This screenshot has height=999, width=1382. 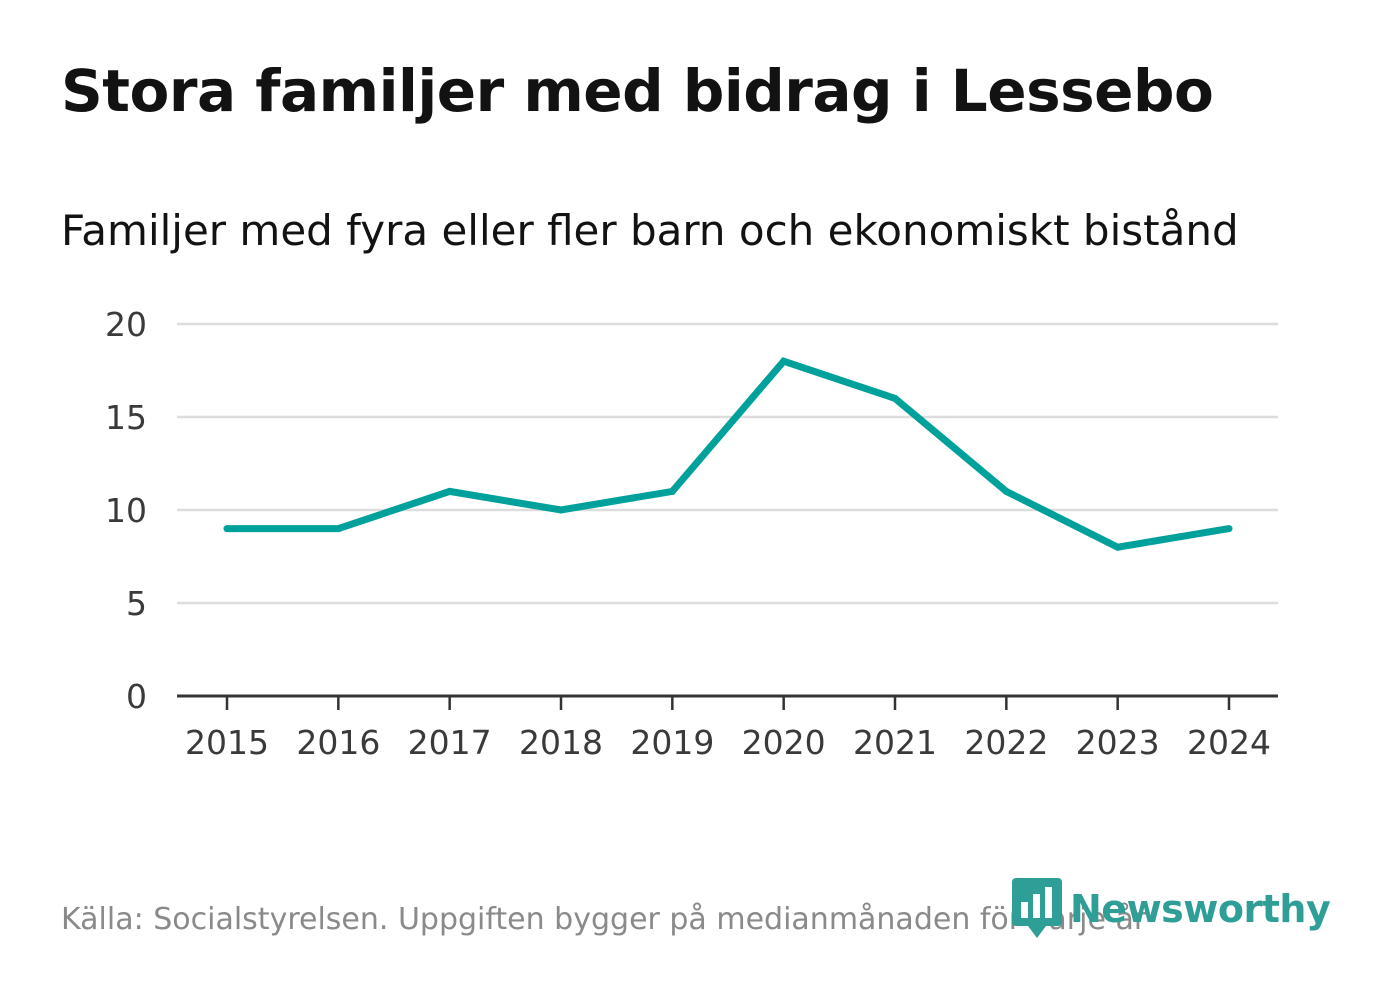 What do you see at coordinates (227, 529) in the screenshot?
I see `data-point-2015` at bounding box center [227, 529].